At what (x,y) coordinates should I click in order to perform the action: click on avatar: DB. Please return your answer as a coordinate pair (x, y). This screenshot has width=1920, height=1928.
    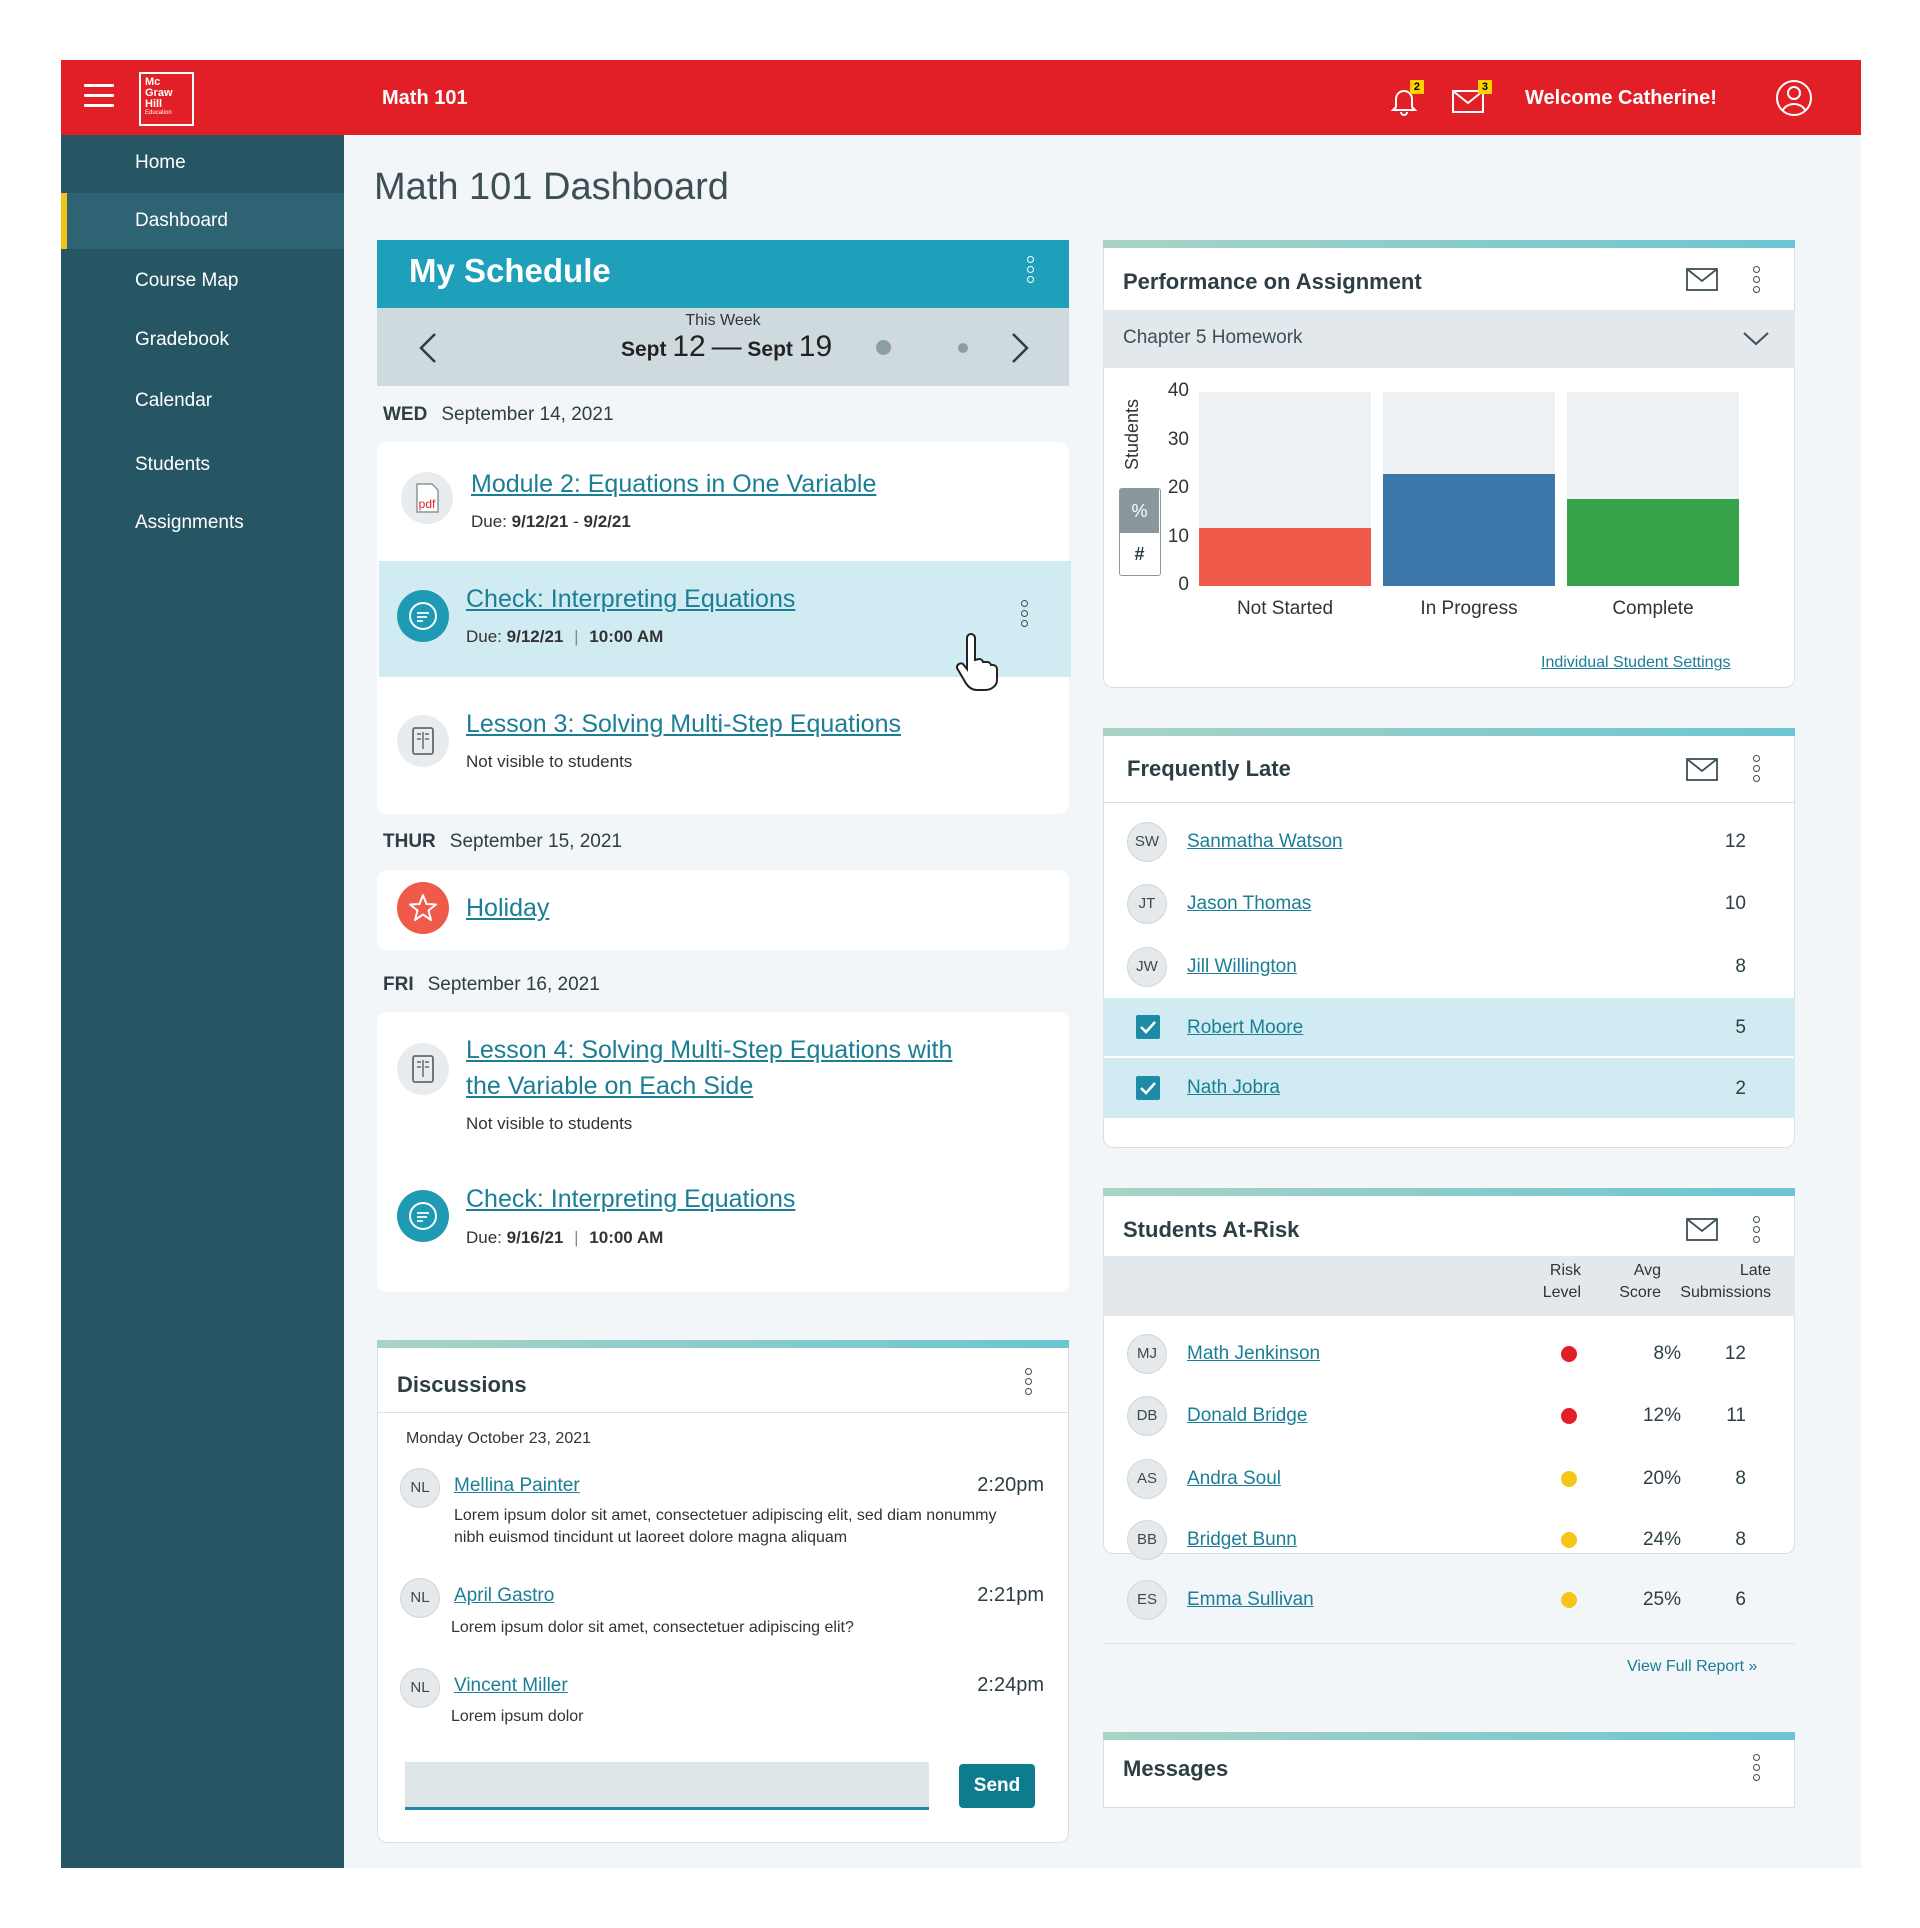
    Looking at the image, I should click on (1147, 1416).